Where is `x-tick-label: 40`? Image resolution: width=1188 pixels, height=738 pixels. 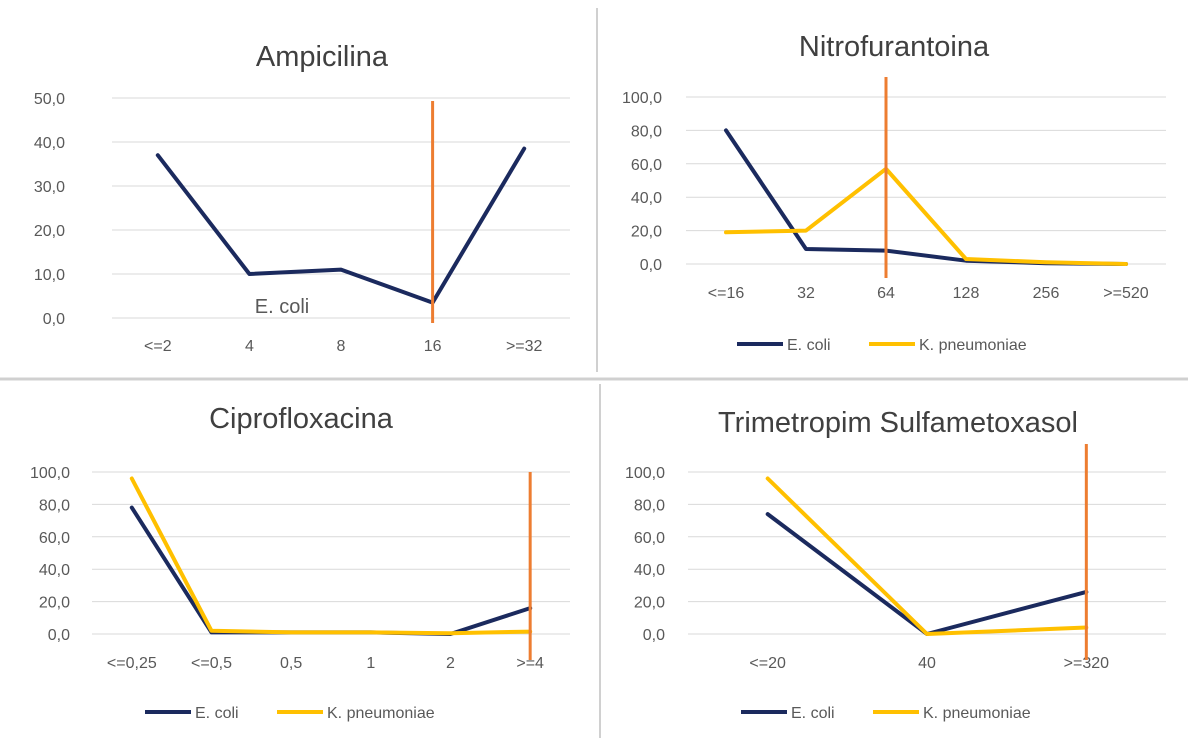
x-tick-label: 40 is located at coordinates (927, 663).